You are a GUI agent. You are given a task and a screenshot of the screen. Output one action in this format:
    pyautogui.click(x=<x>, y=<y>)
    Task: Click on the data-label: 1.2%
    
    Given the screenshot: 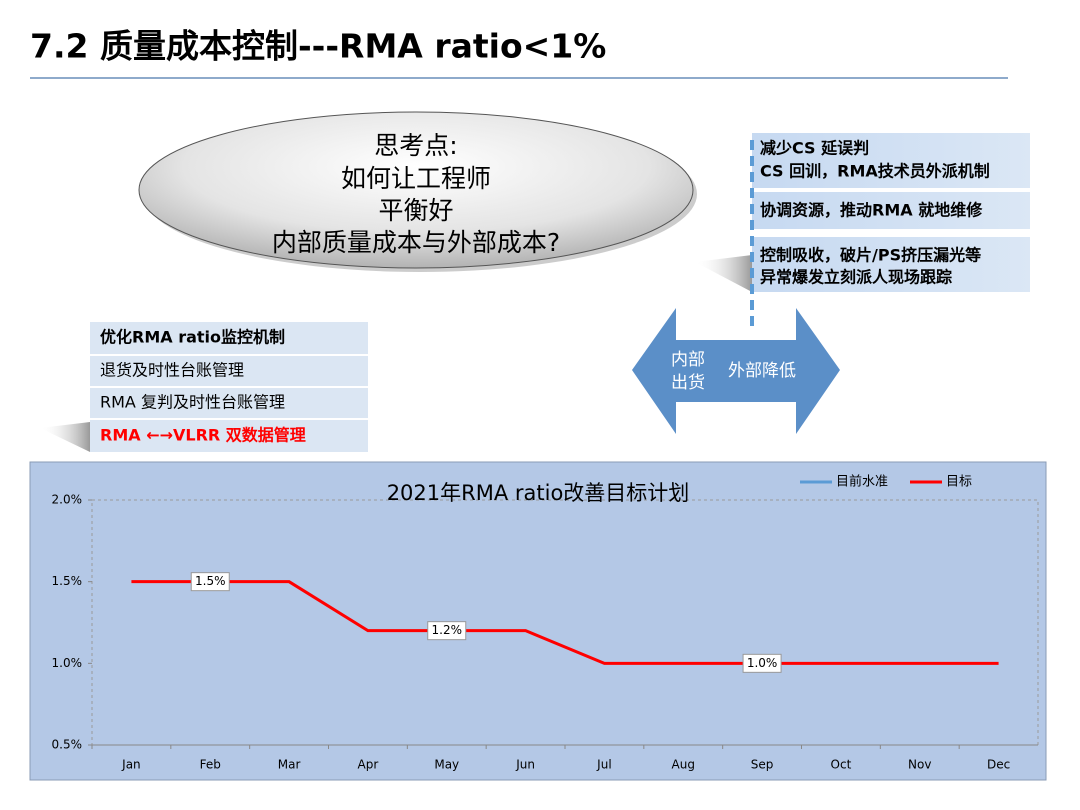 What is the action you would take?
    pyautogui.click(x=447, y=630)
    